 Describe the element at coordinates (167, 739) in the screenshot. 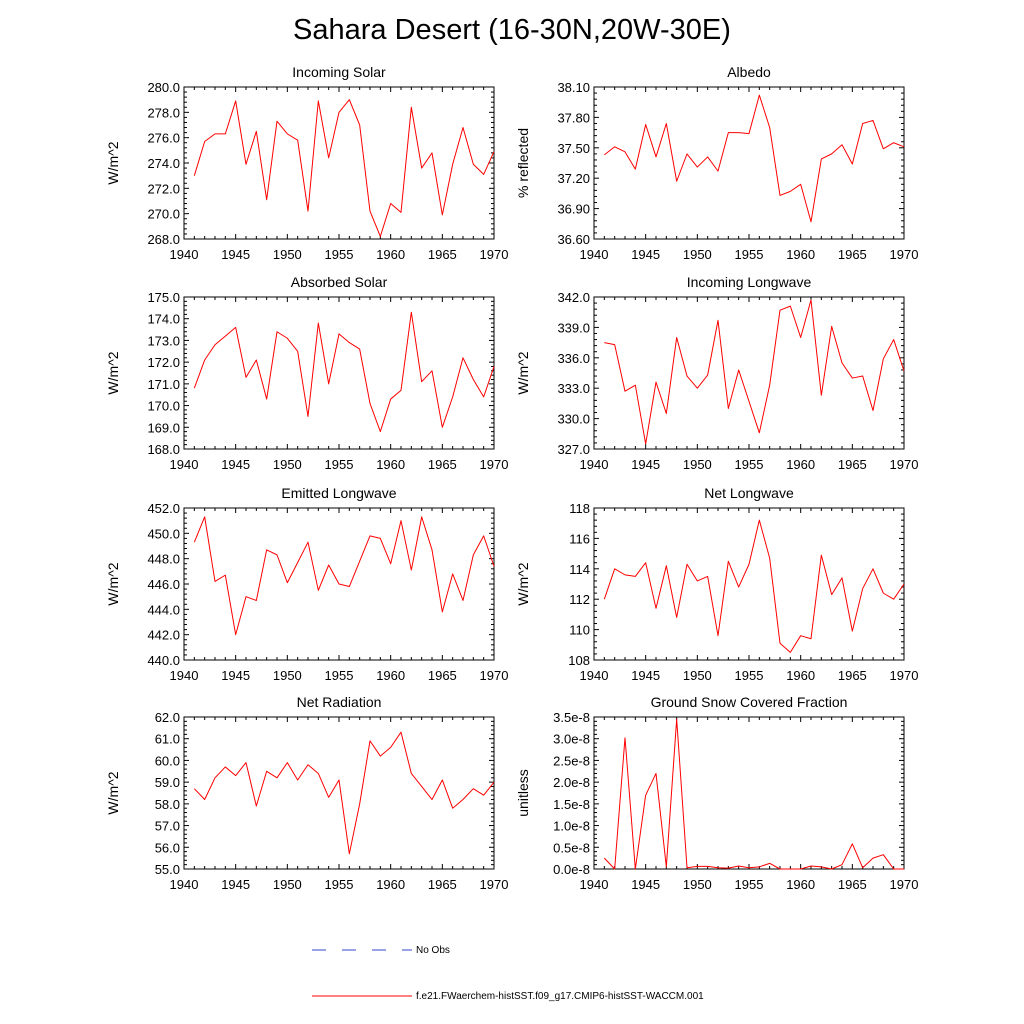

I see `y-tick-label: 61.0` at that location.